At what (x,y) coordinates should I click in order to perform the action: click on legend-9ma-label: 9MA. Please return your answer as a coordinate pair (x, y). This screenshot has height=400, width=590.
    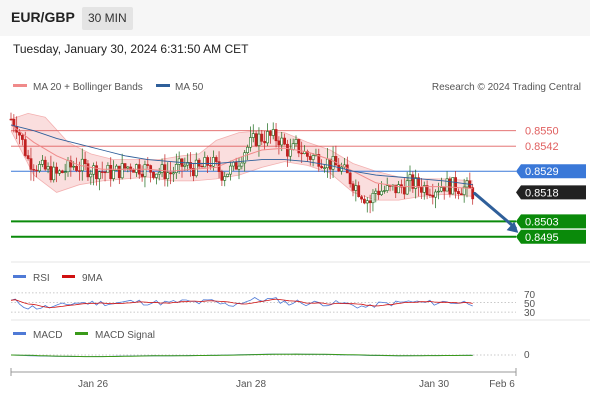
    Looking at the image, I should click on (92, 278).